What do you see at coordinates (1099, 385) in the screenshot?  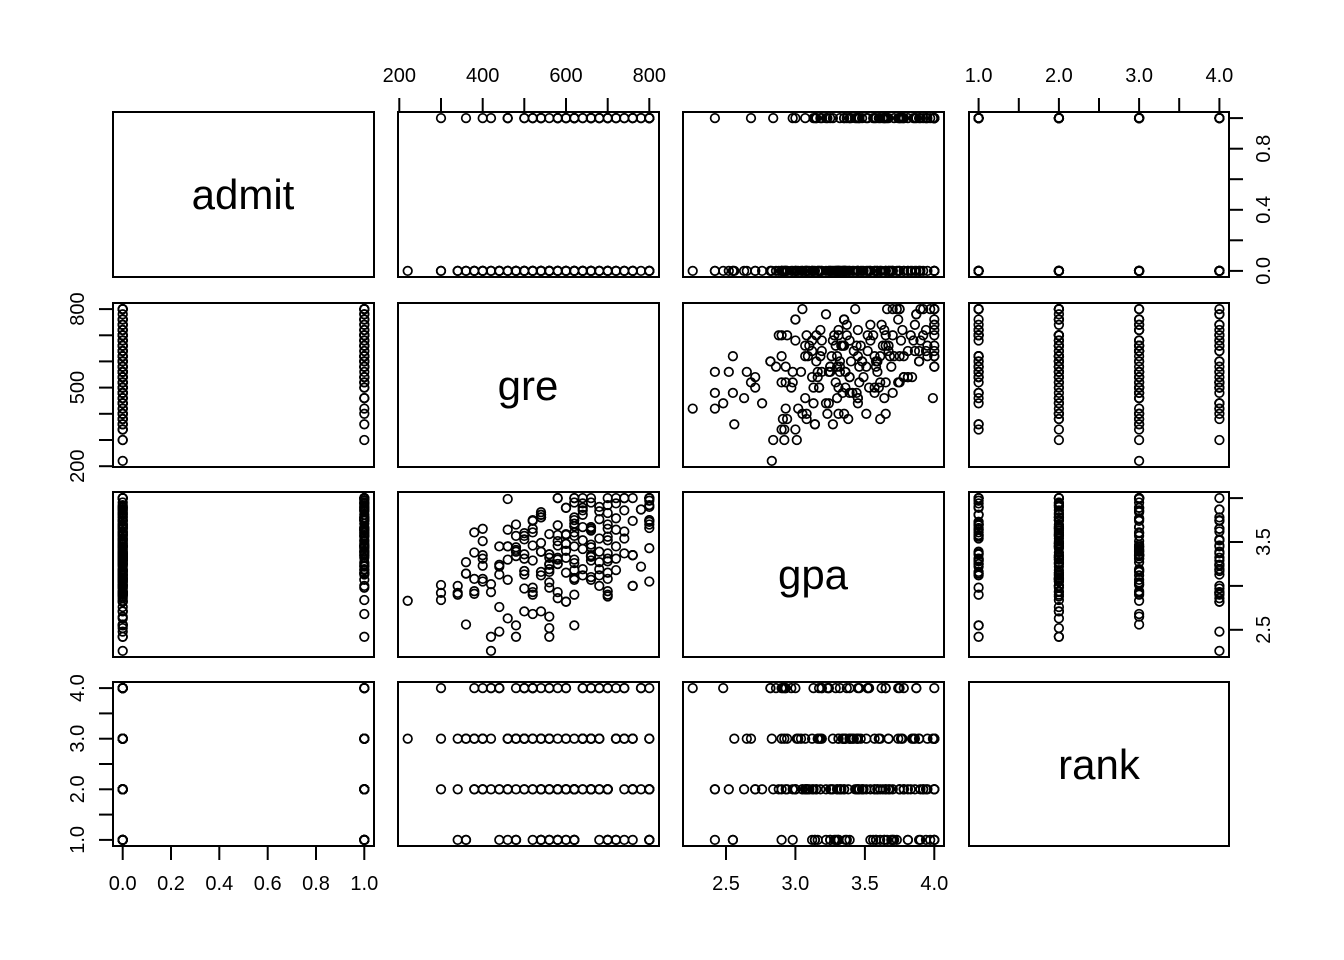 I see `panel-gre-vs-rank` at bounding box center [1099, 385].